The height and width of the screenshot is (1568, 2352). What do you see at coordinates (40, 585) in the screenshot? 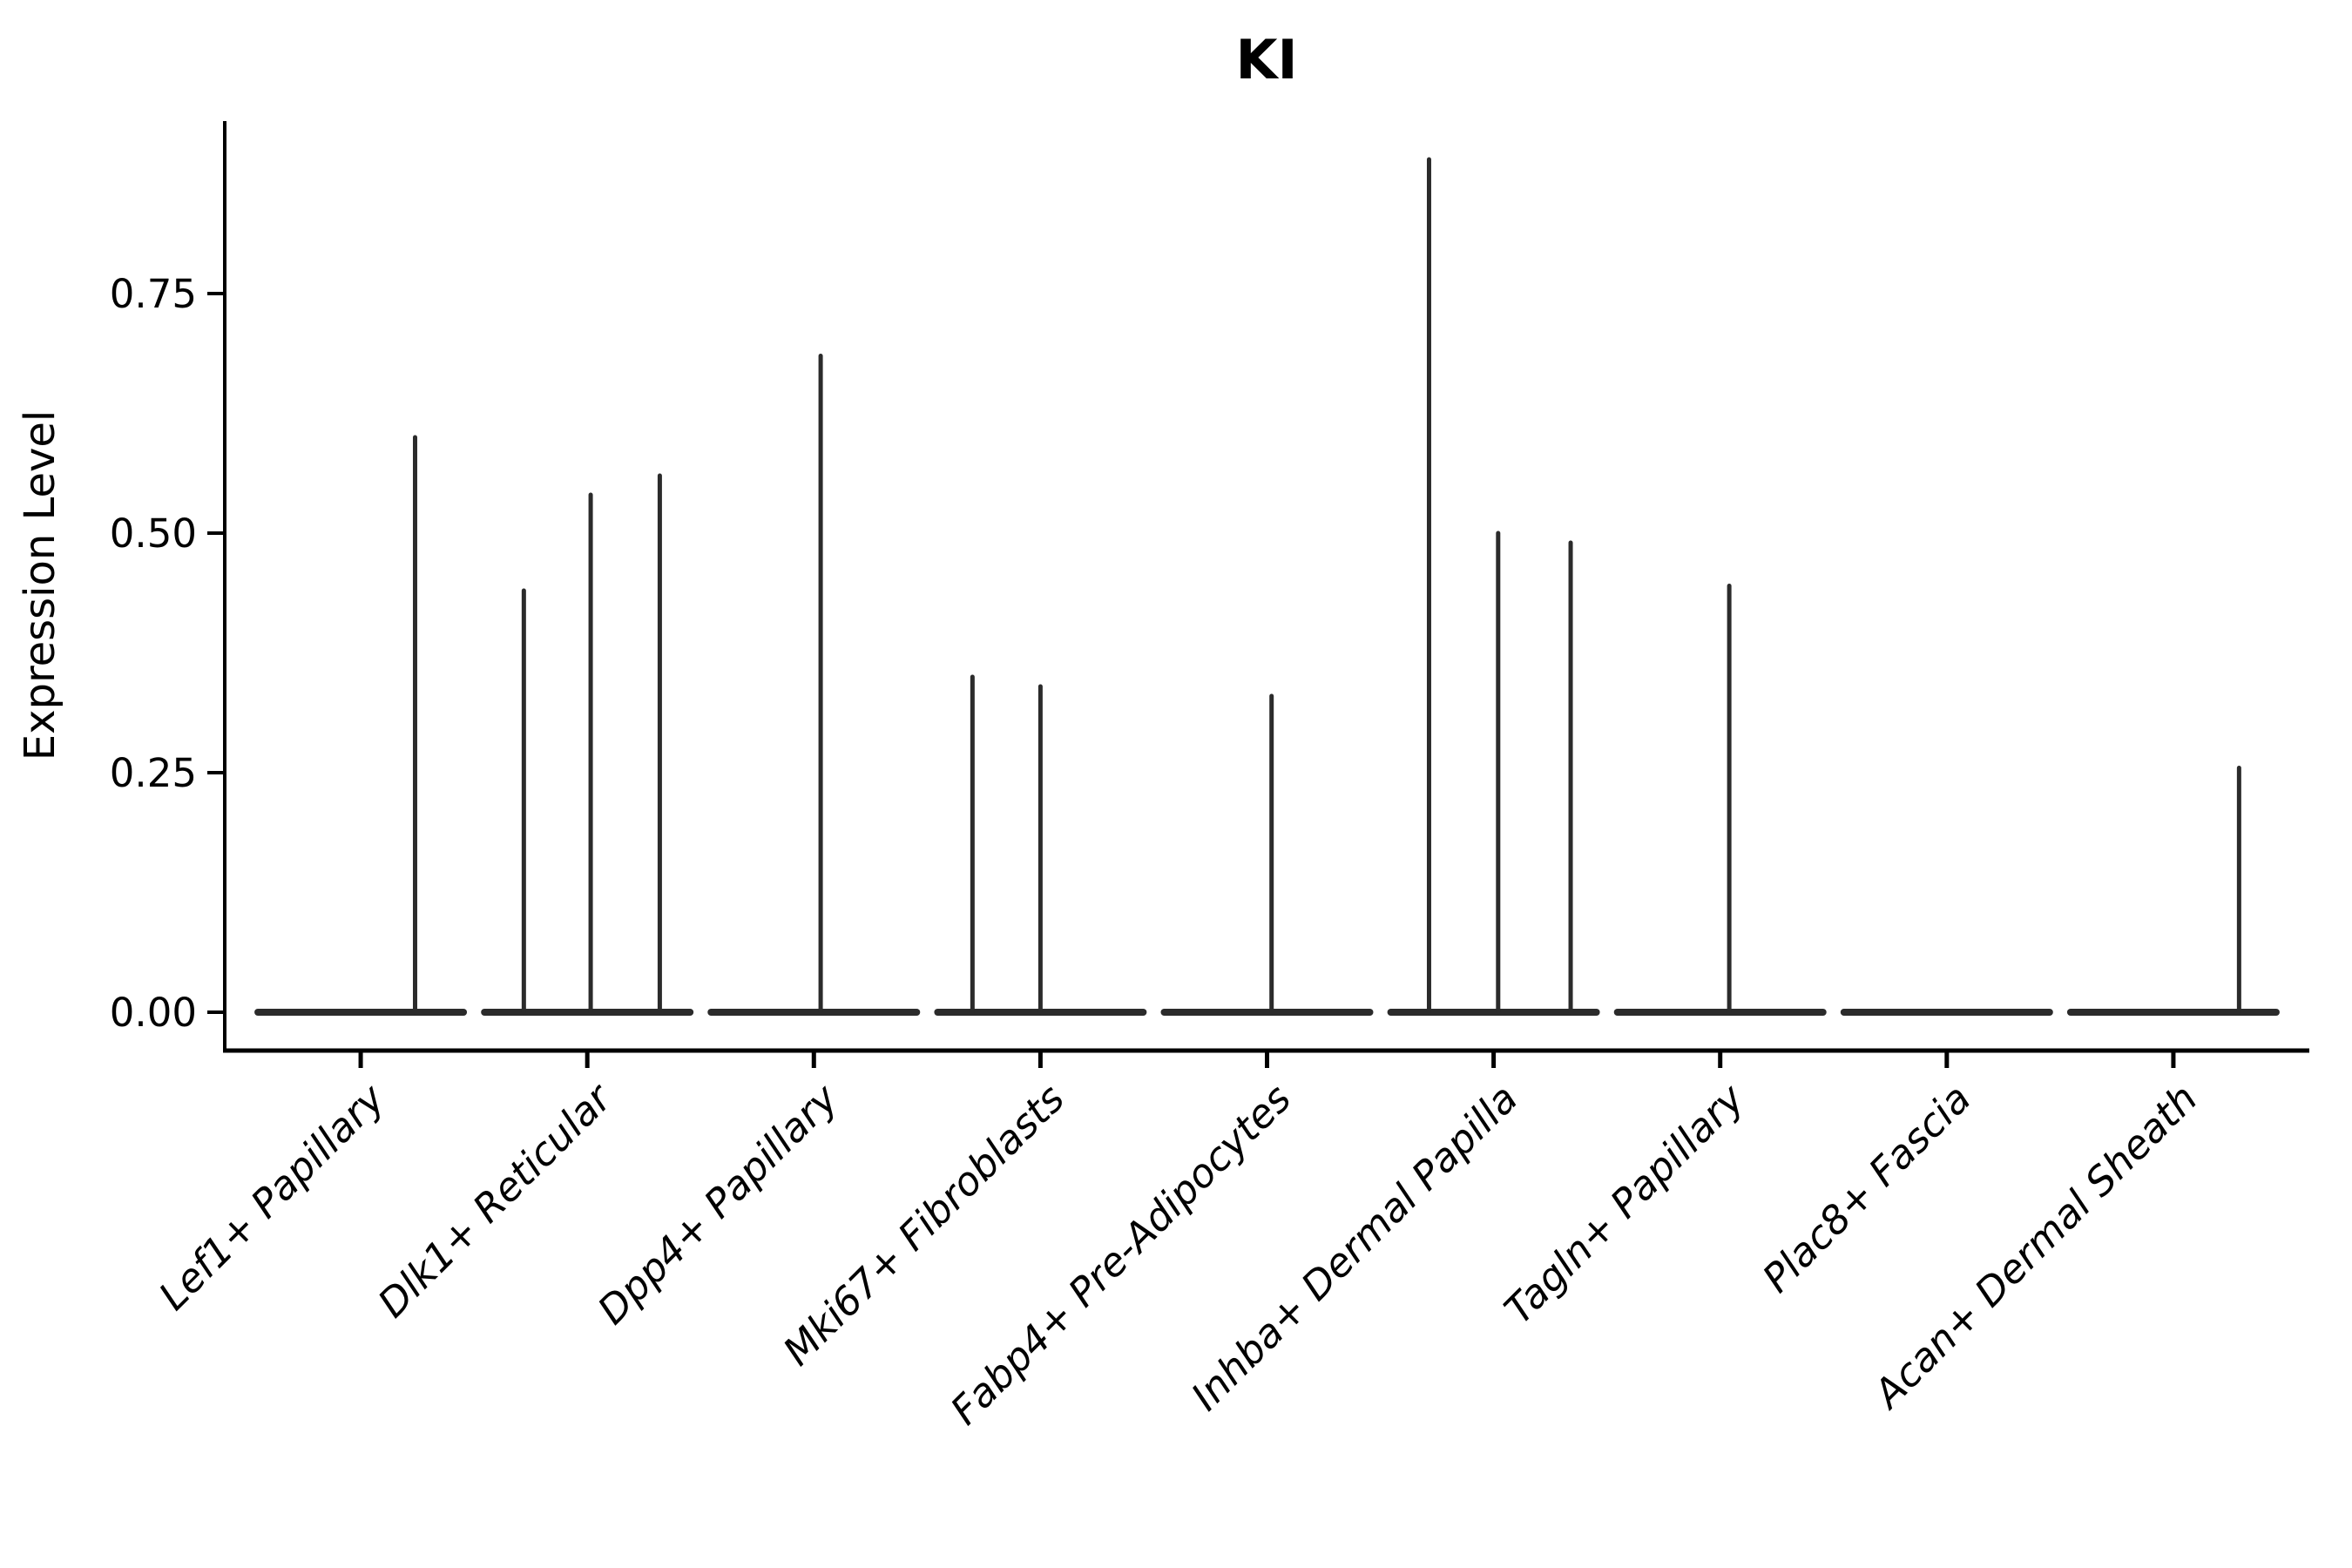
I see `y-axis-label: Expression Level` at bounding box center [40, 585].